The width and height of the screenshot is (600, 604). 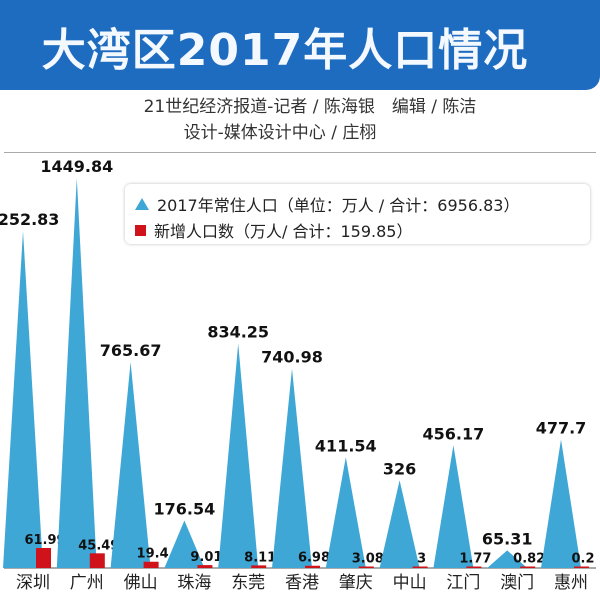 What do you see at coordinates (248, 583) in the screenshot?
I see `category-label: 东莞` at bounding box center [248, 583].